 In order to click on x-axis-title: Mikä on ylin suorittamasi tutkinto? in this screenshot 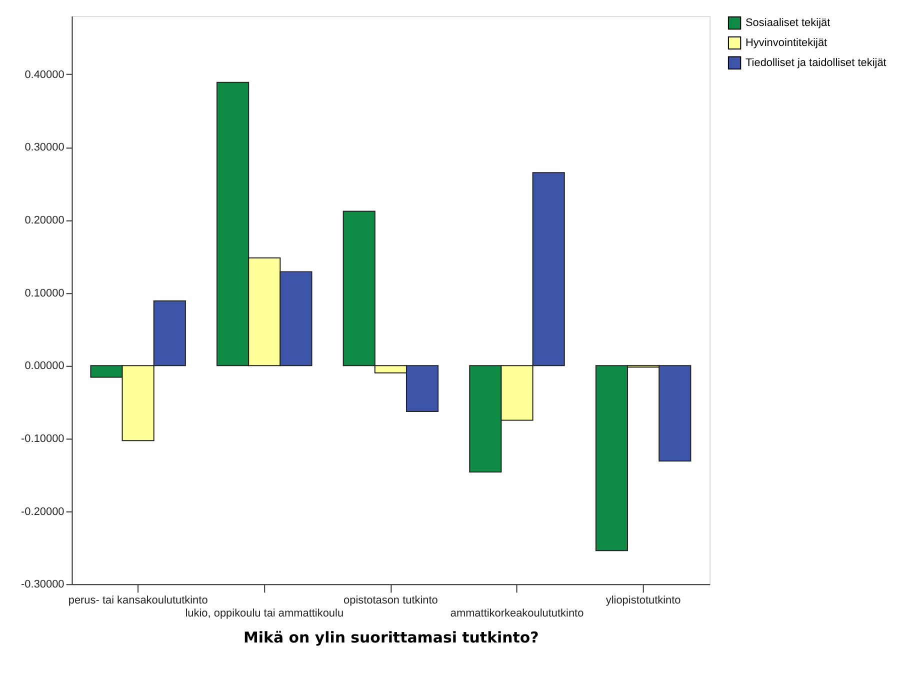, I will do `click(391, 637)`.